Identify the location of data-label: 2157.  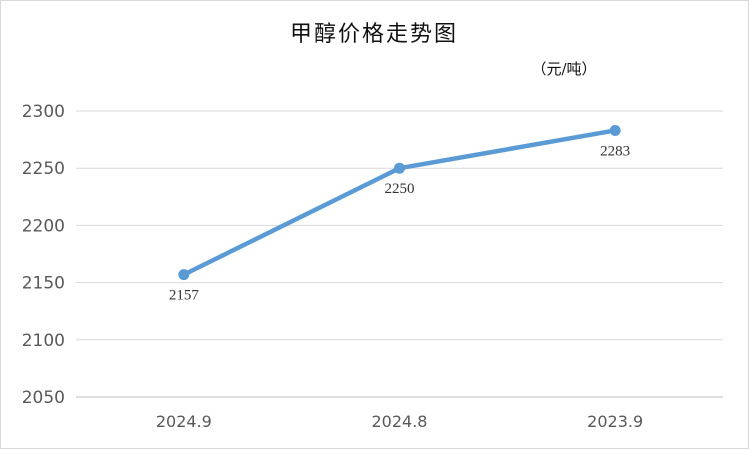
(184, 296).